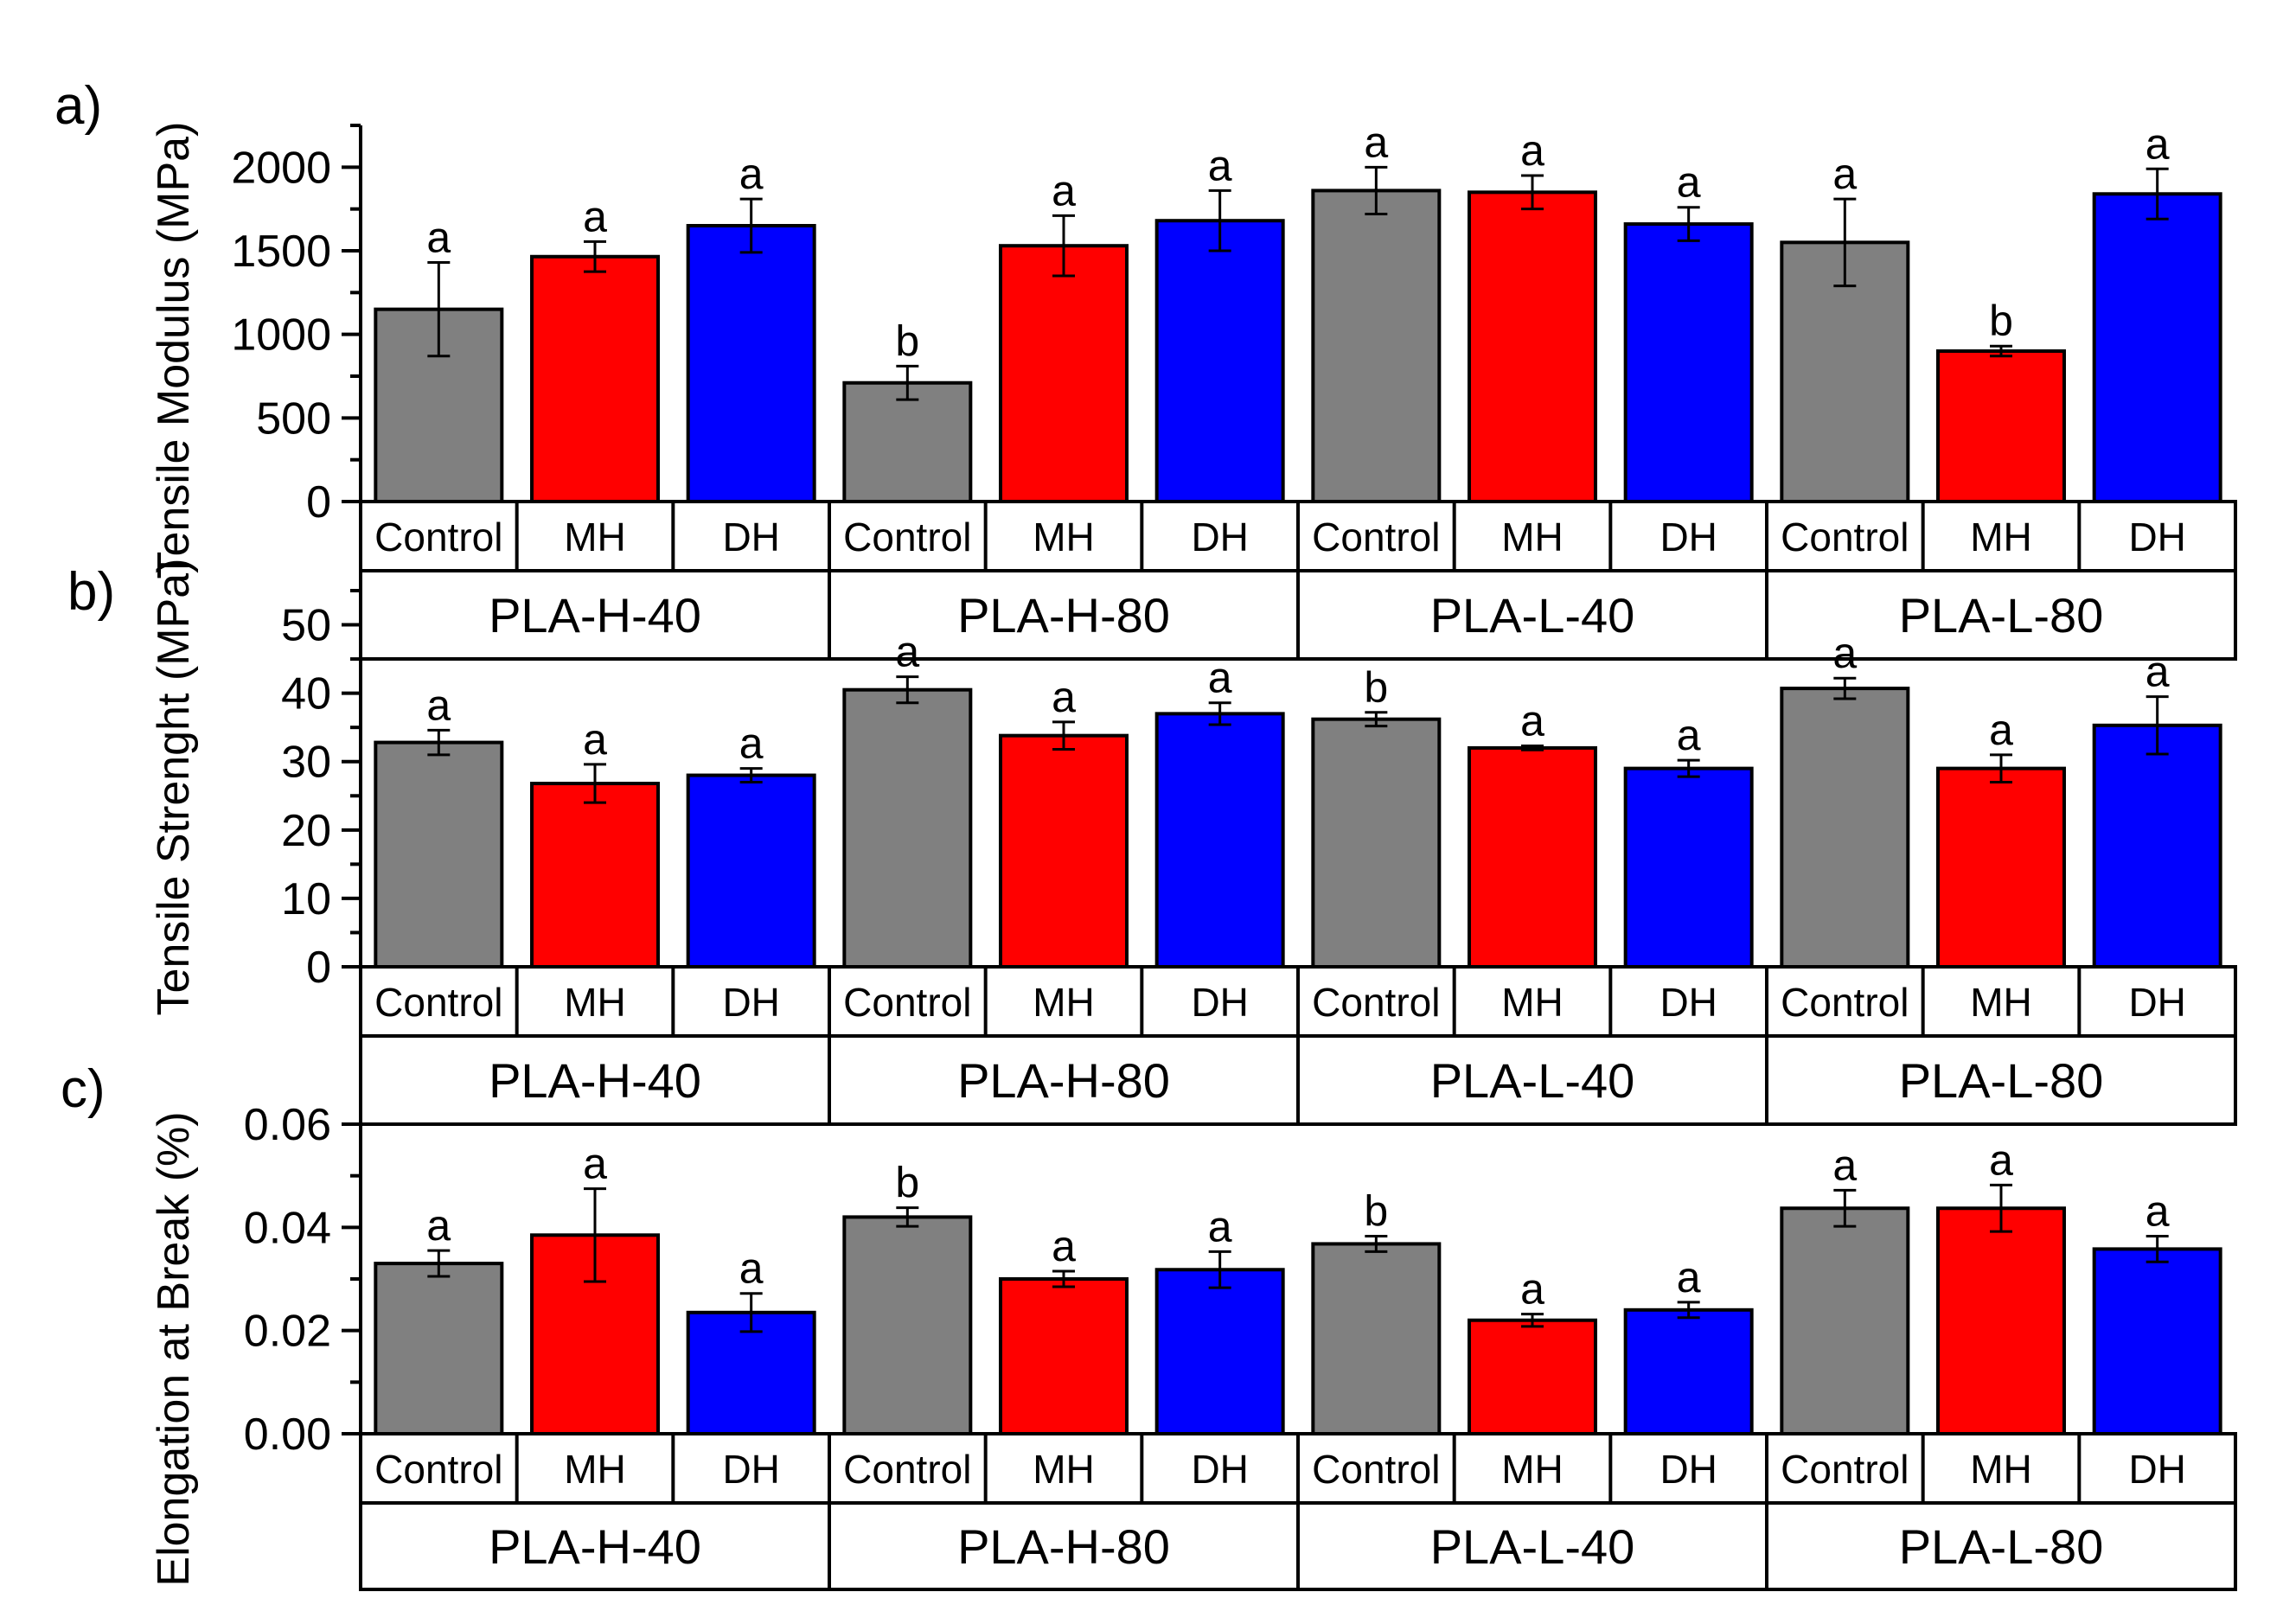 The image size is (2283, 1624). Describe the element at coordinates (281, 335) in the screenshot. I see `y-tick-label: 1000` at that location.